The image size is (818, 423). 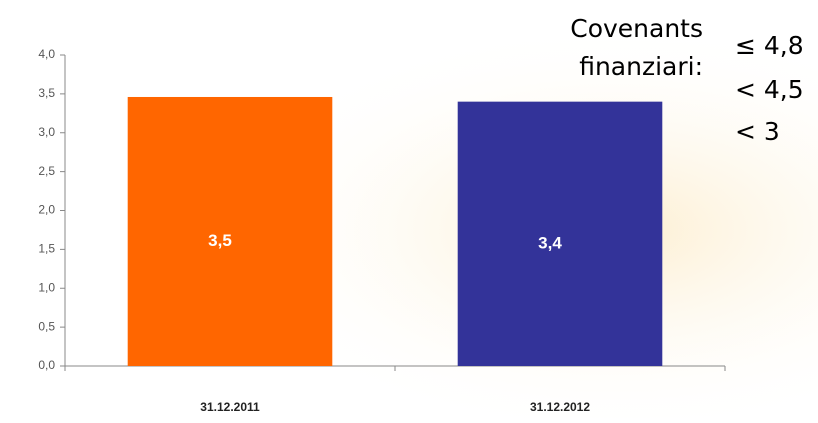 What do you see at coordinates (46, 326) in the screenshot?
I see `y-tick-label: 0,5` at bounding box center [46, 326].